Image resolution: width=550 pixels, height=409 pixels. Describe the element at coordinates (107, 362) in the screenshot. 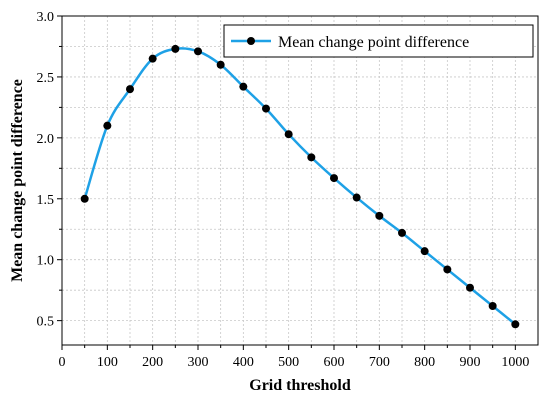

I see `x-tick-label: 100` at that location.